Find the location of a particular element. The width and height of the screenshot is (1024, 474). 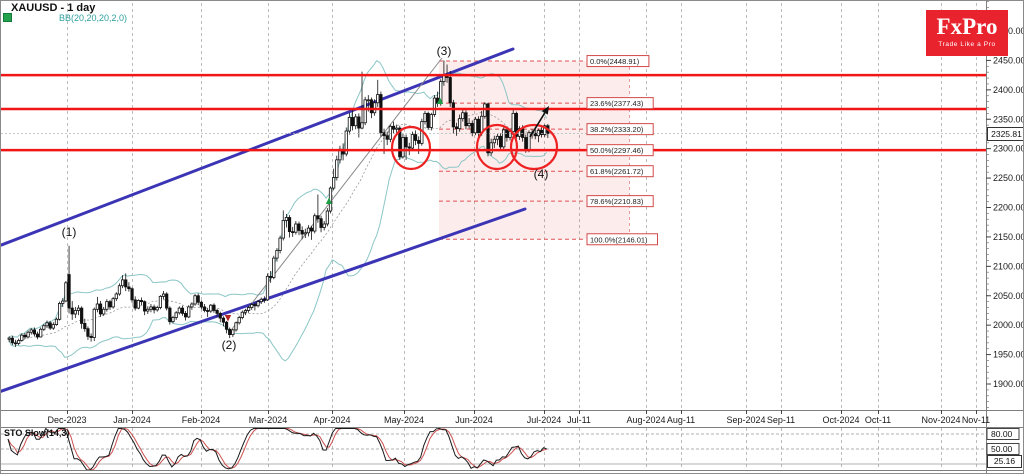

signal-markers is located at coordinates (334, 209).